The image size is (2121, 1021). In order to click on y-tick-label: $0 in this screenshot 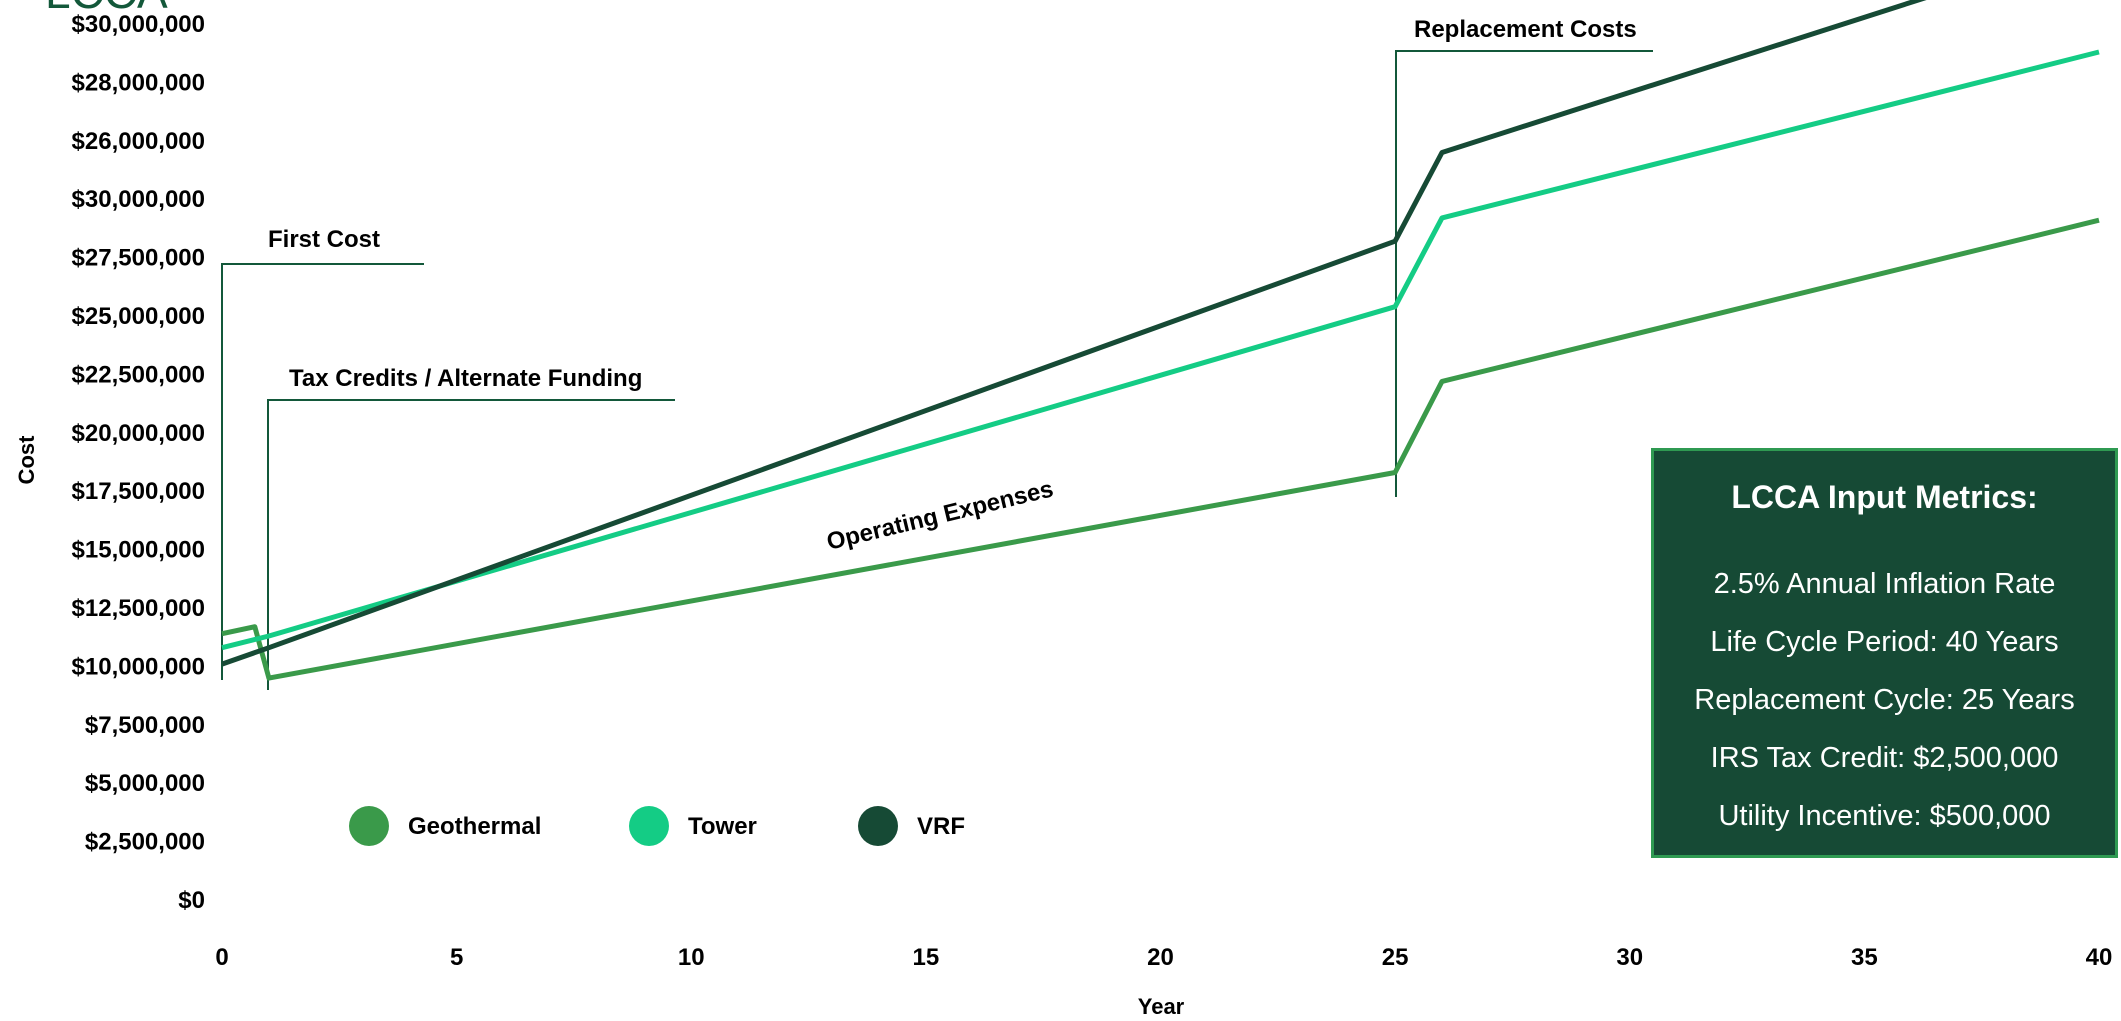, I will do `click(191, 900)`.